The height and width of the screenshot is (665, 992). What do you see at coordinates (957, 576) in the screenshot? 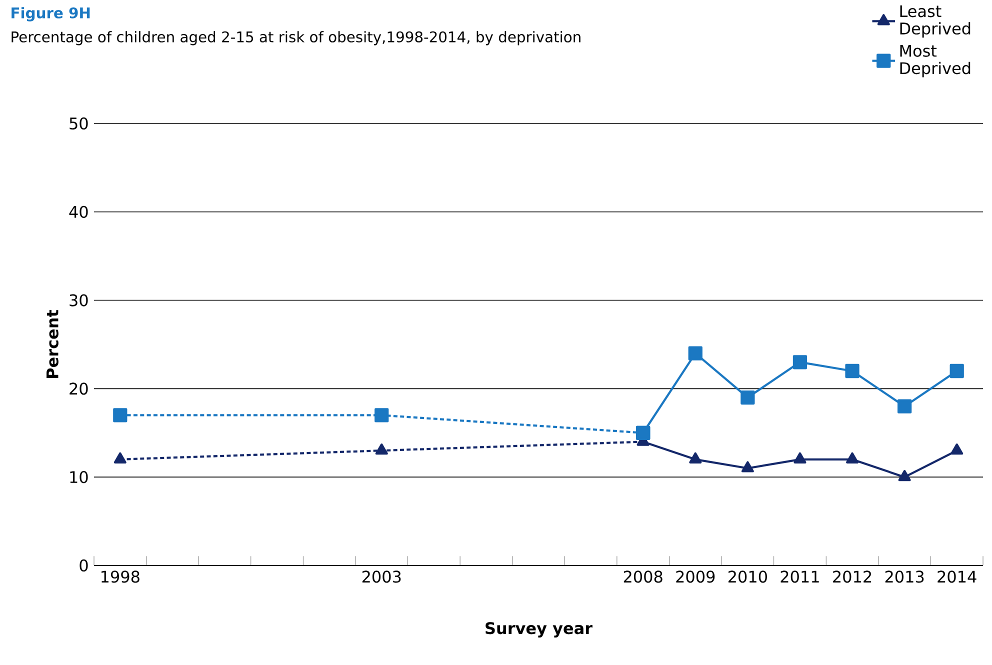
I see `x-tick-label: 2014` at bounding box center [957, 576].